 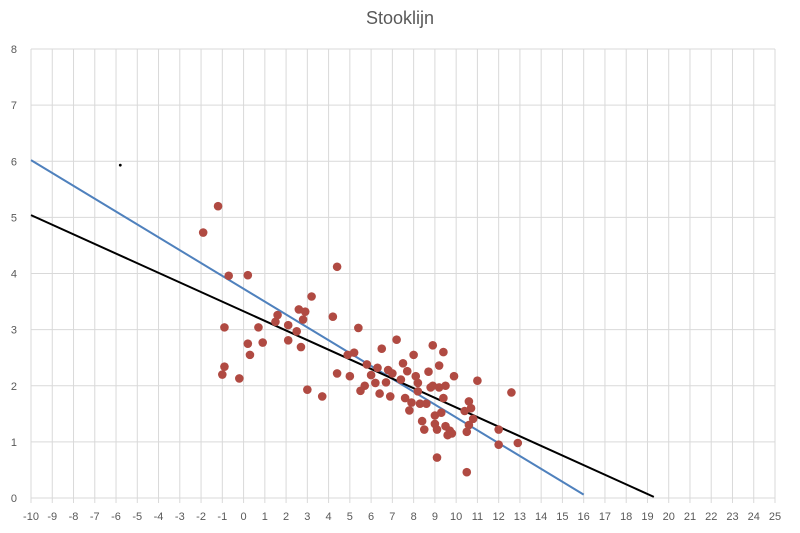 What do you see at coordinates (371, 517) in the screenshot?
I see `x-tick-label: 6` at bounding box center [371, 517].